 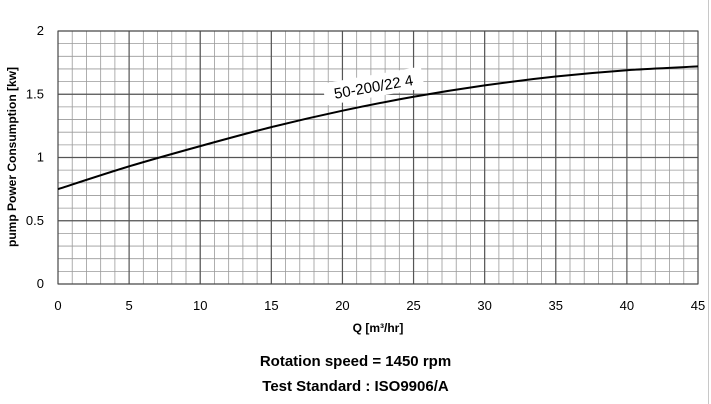 What do you see at coordinates (342, 305) in the screenshot?
I see `x-tick-label: 20` at bounding box center [342, 305].